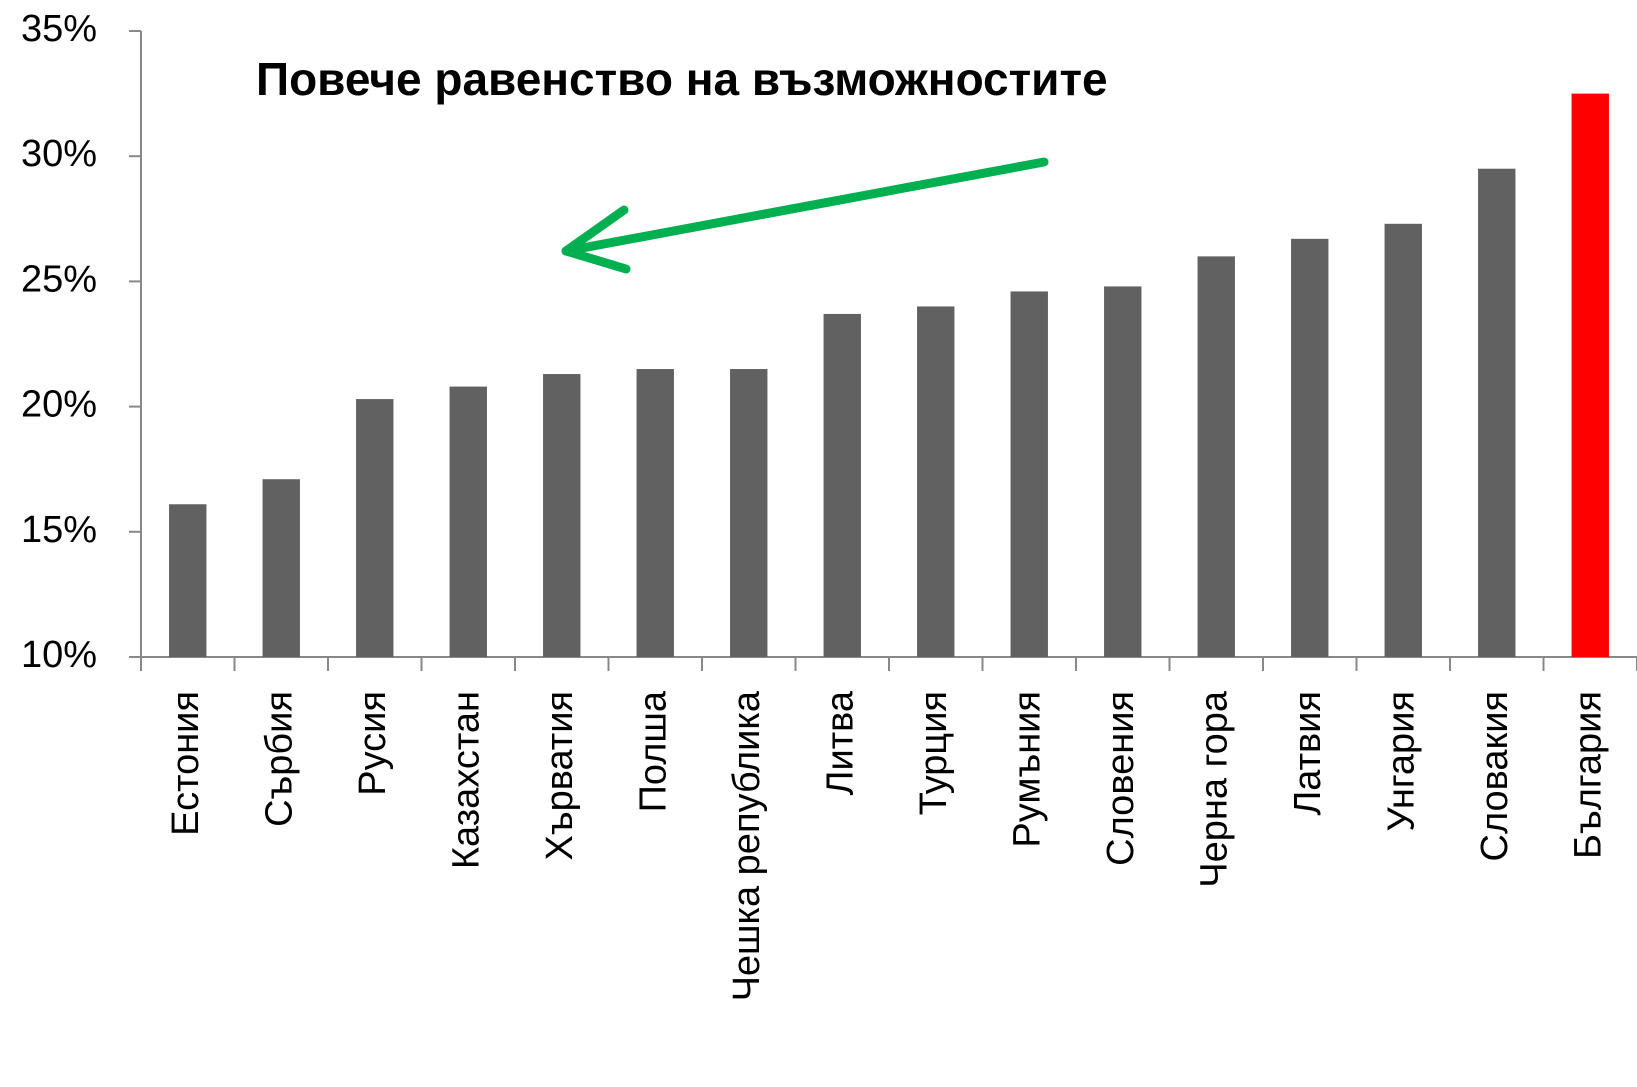 The height and width of the screenshot is (1087, 1637). I want to click on x-tick-label: Полша, so click(653, 751).